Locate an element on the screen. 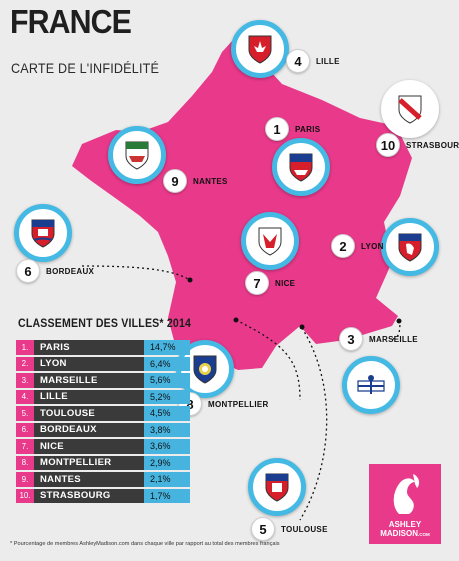 Image resolution: width=459 pixels, height=561 pixels. map-rank-number: 10 is located at coordinates (388, 145).